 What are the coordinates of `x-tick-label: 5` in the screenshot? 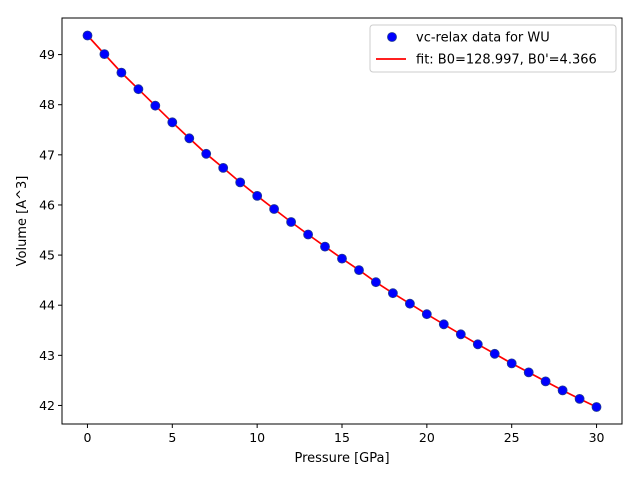 It's located at (172, 437).